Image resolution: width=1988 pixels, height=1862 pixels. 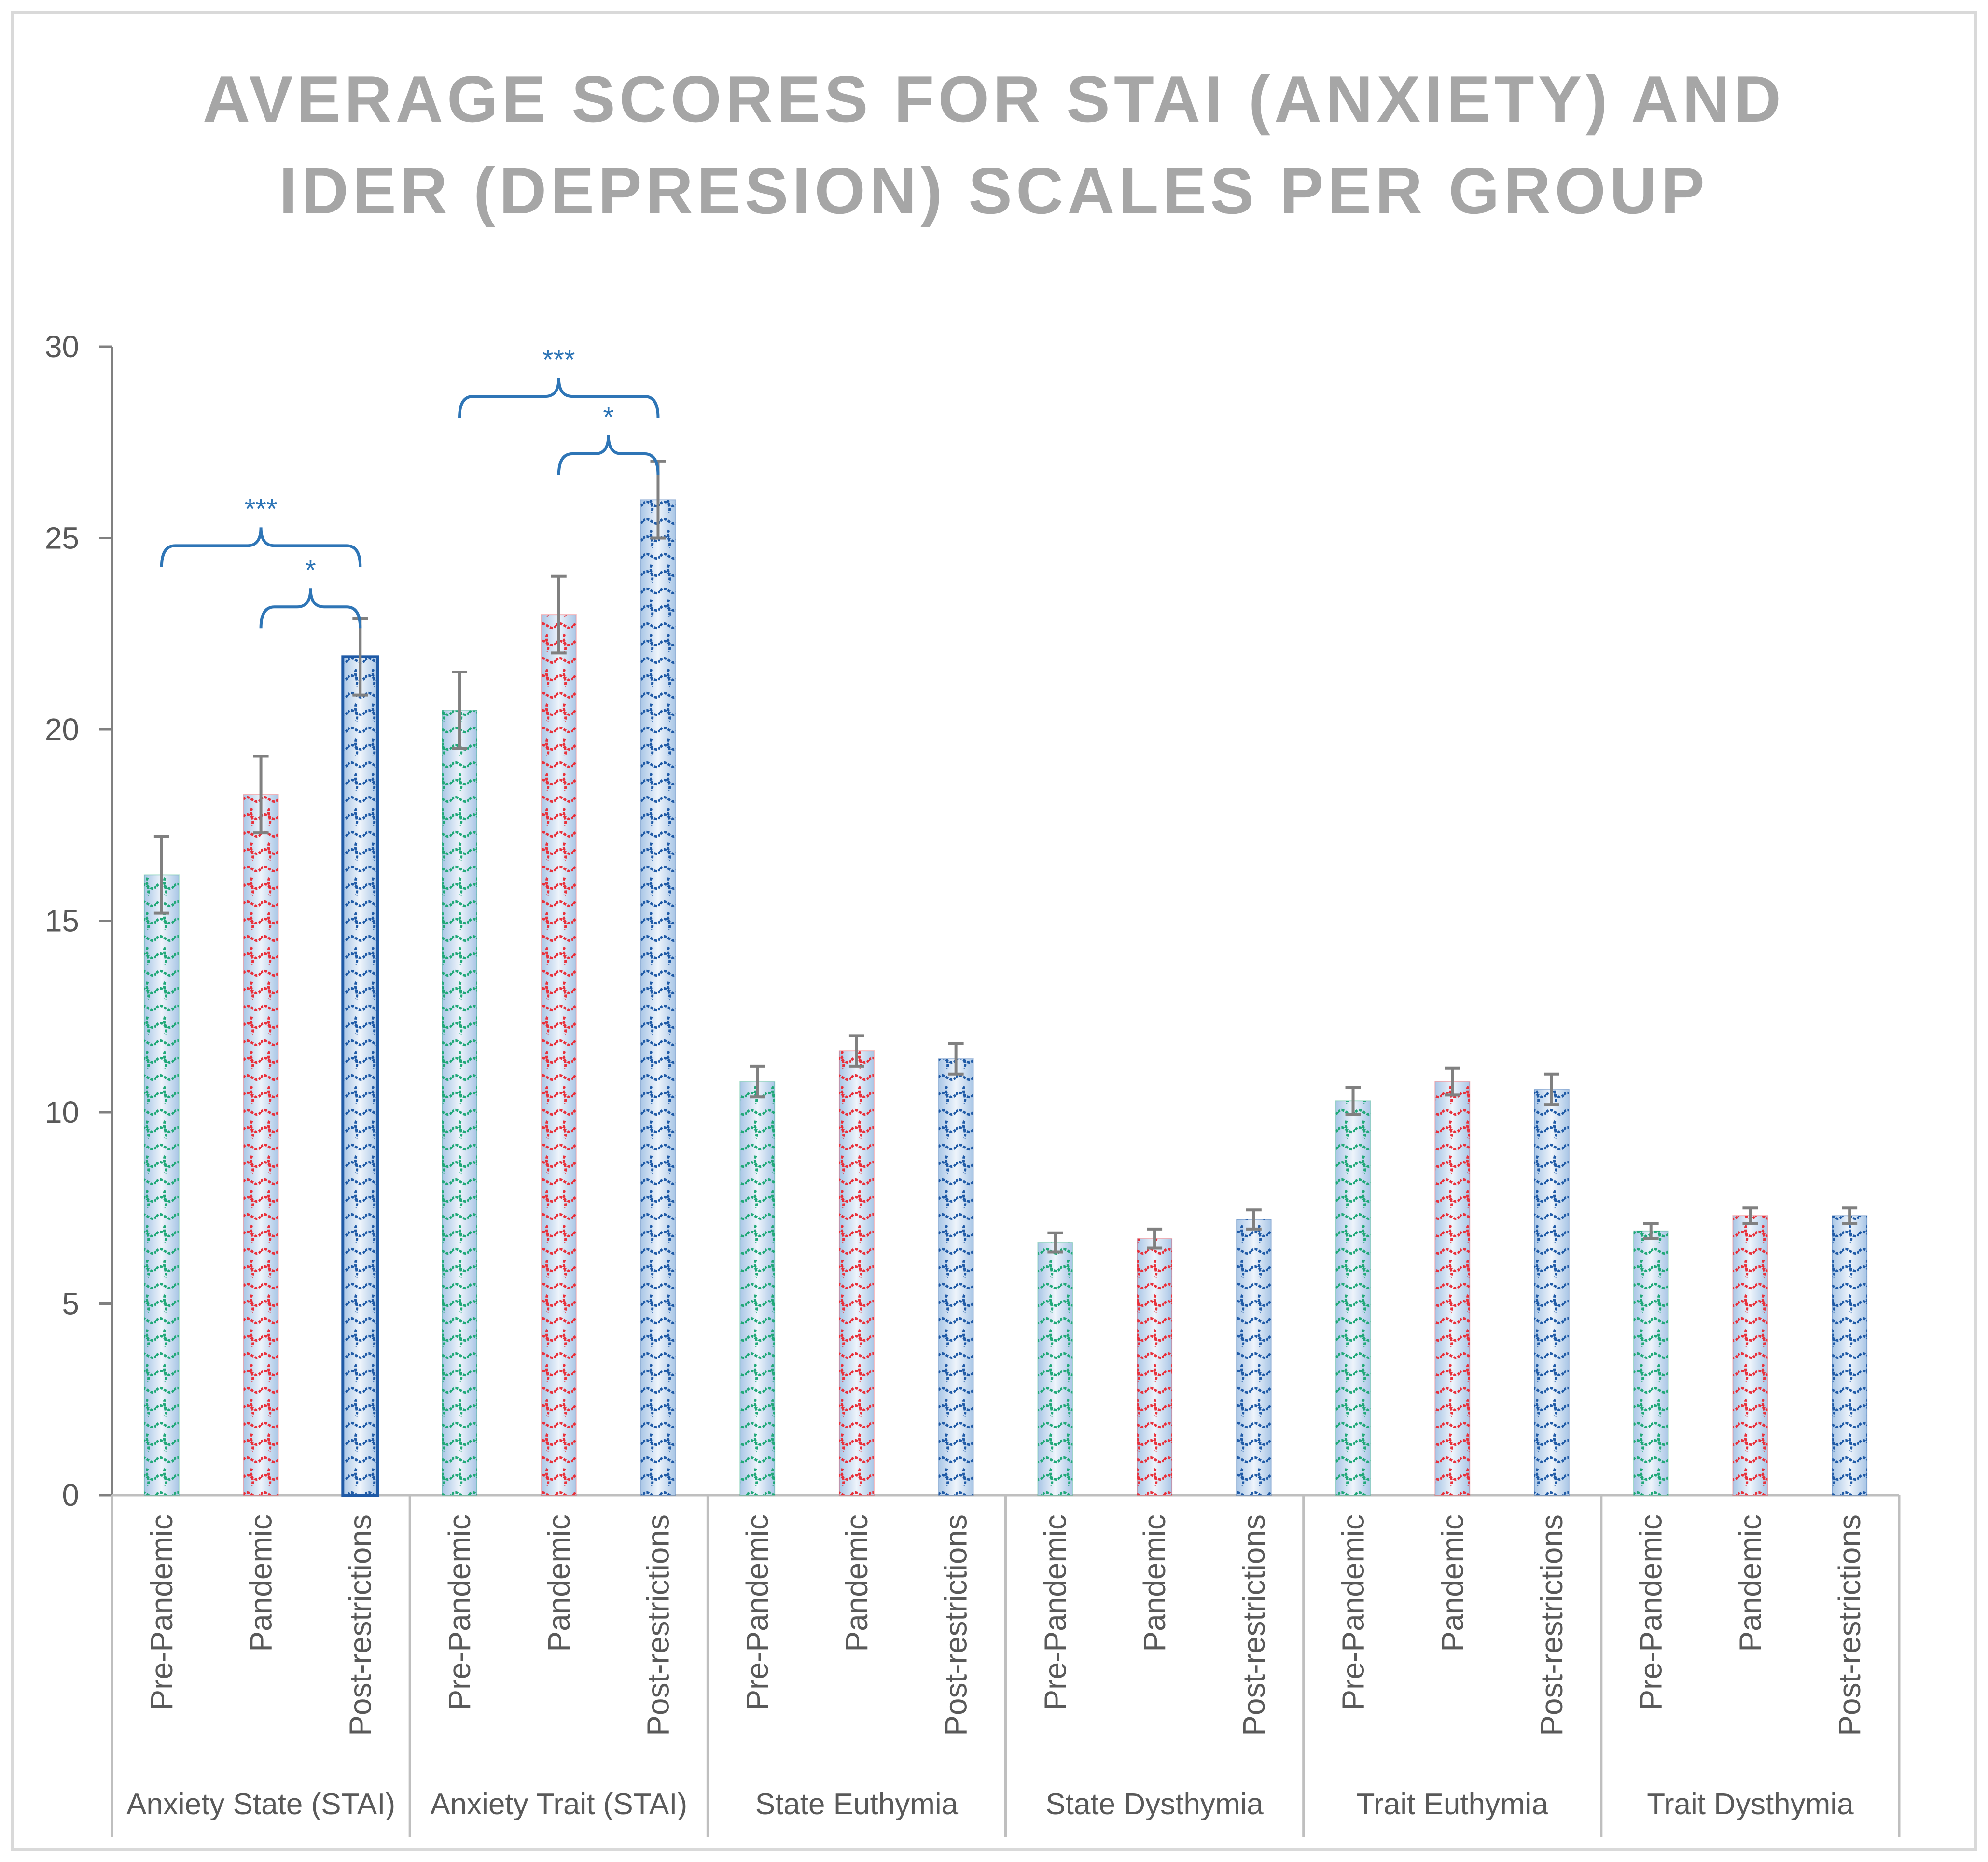 What do you see at coordinates (70, 1495) in the screenshot?
I see `y-tick-label: 0` at bounding box center [70, 1495].